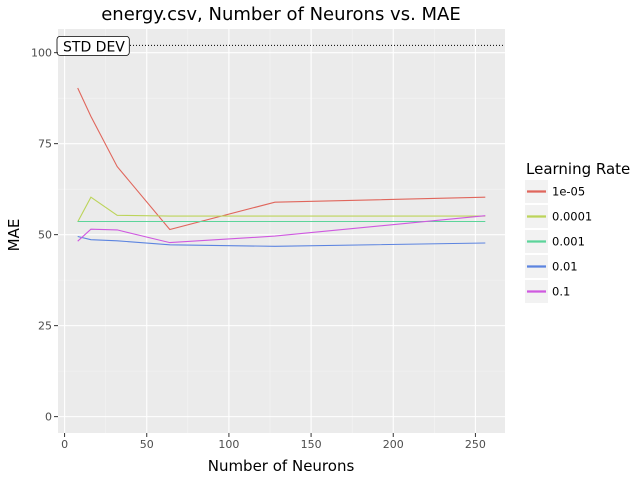  I want to click on x-tick-label: 150, so click(311, 444).